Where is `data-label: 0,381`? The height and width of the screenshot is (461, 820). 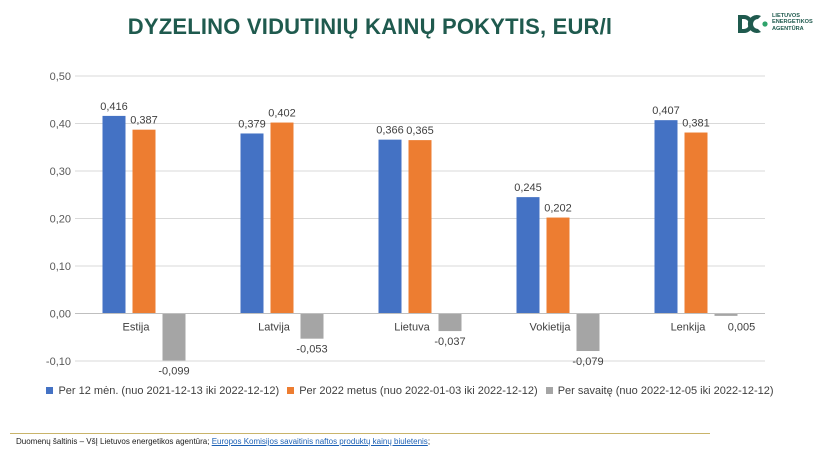 data-label: 0,381 is located at coordinates (696, 124).